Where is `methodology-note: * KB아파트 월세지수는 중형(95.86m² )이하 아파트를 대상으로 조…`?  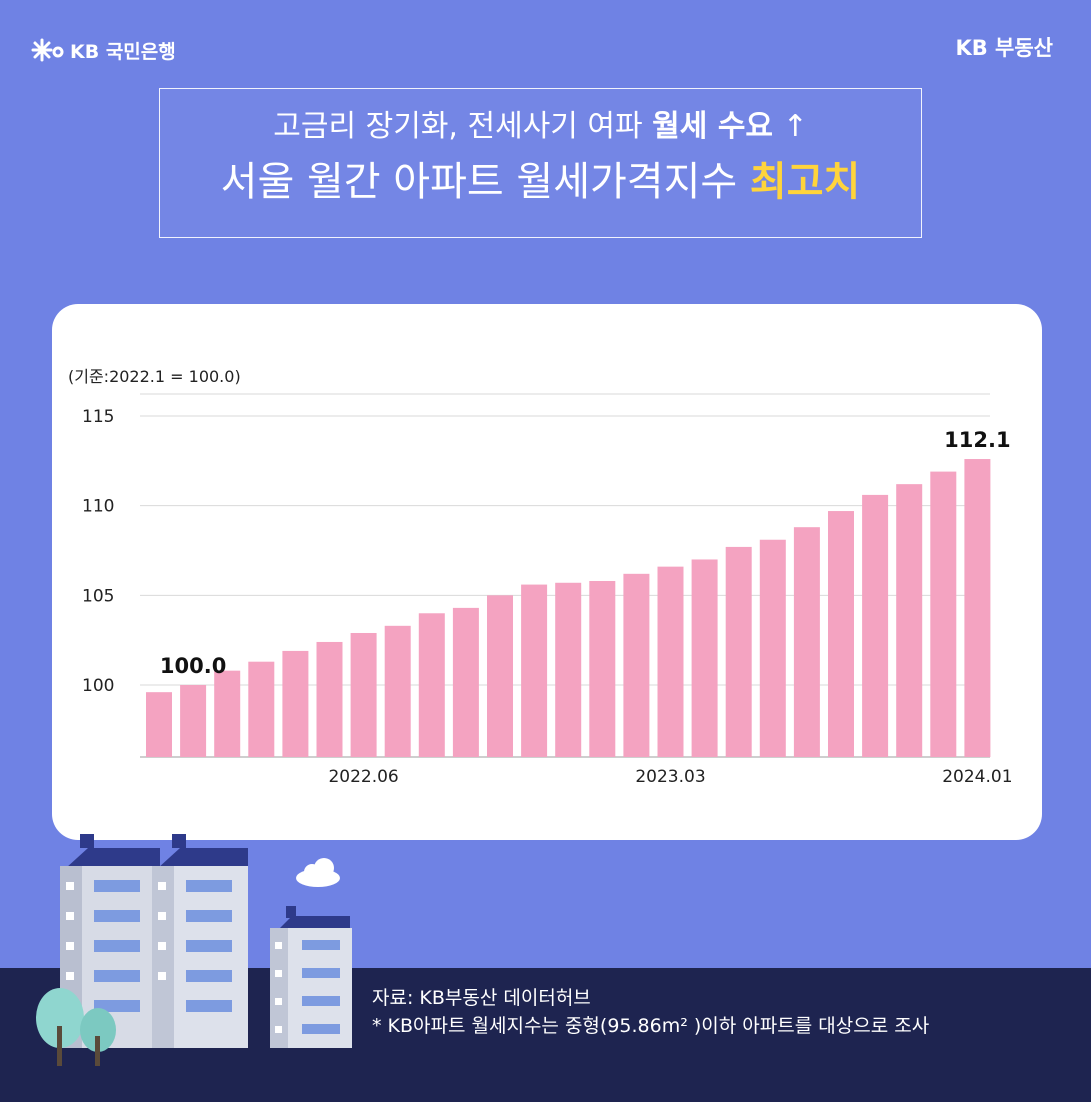
methodology-note: * KB아파트 월세지수는 중형(95.86m² )이하 아파트를 대상으로 조… is located at coordinates (651, 1026).